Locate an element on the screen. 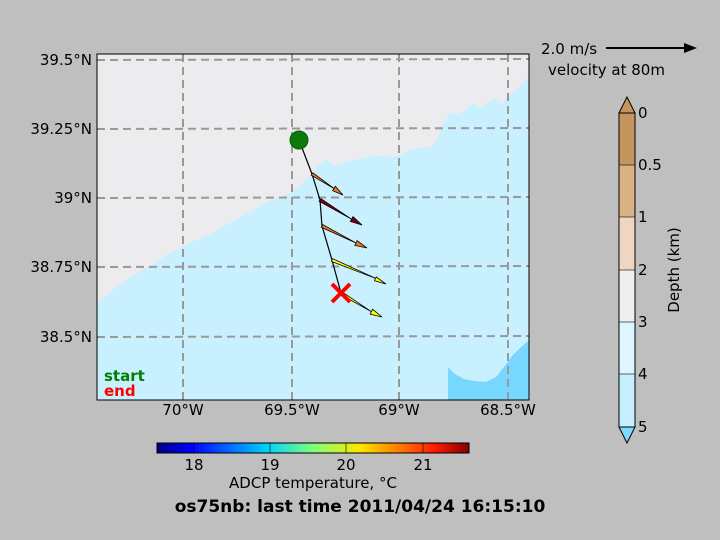 The width and height of the screenshot is (720, 540). depth-colorbar-title: Depth (km) is located at coordinates (674, 269).